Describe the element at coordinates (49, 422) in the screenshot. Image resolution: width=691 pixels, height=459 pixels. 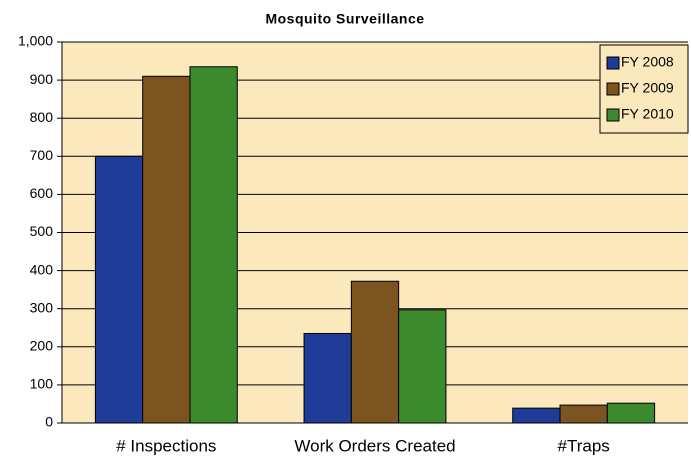
I see `y-tick-label: 0` at that location.